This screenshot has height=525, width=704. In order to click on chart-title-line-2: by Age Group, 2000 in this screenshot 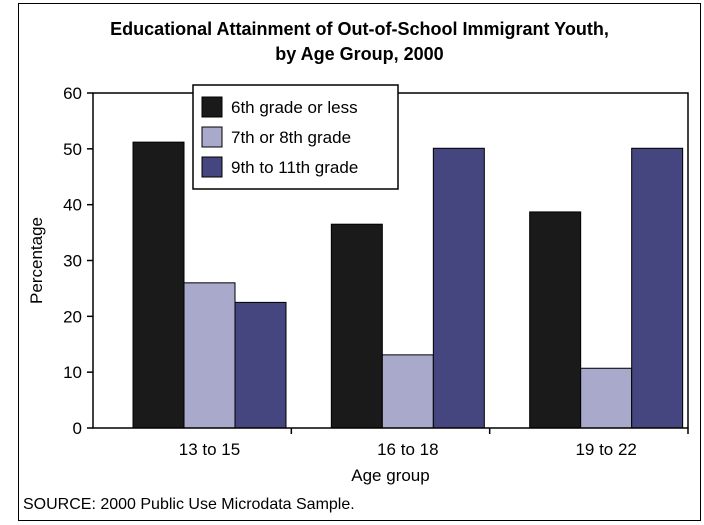, I will do `click(359, 54)`.